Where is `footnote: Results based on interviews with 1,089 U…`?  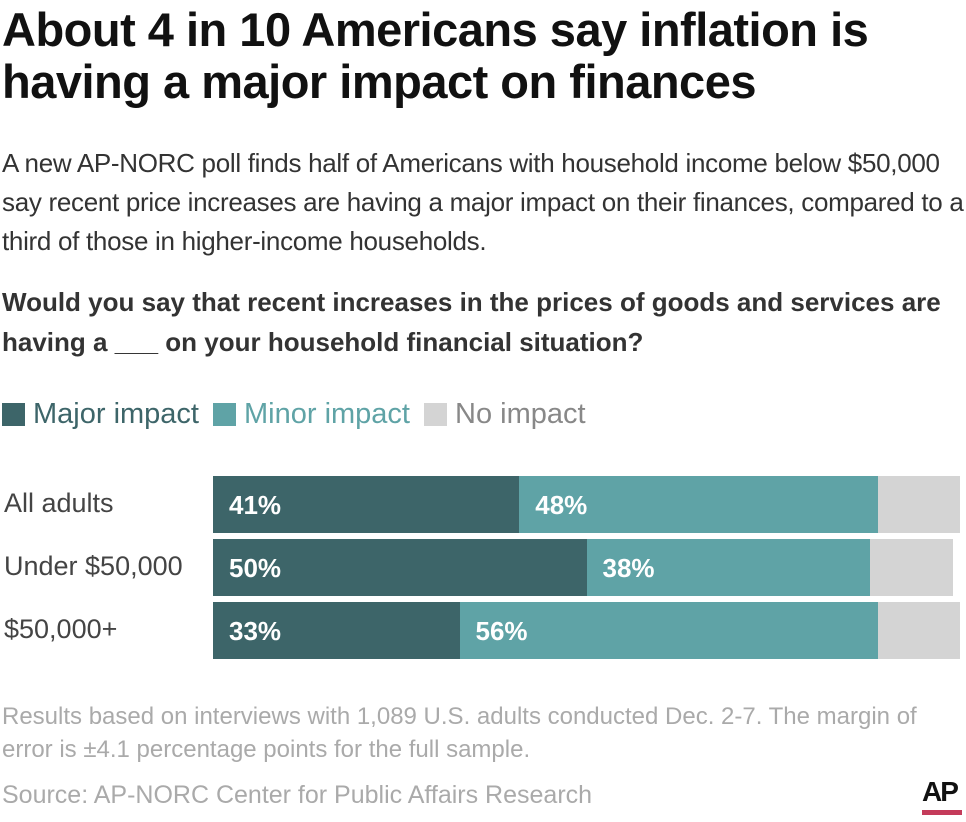 footnote: Results based on interviews with 1,089 U… is located at coordinates (459, 733).